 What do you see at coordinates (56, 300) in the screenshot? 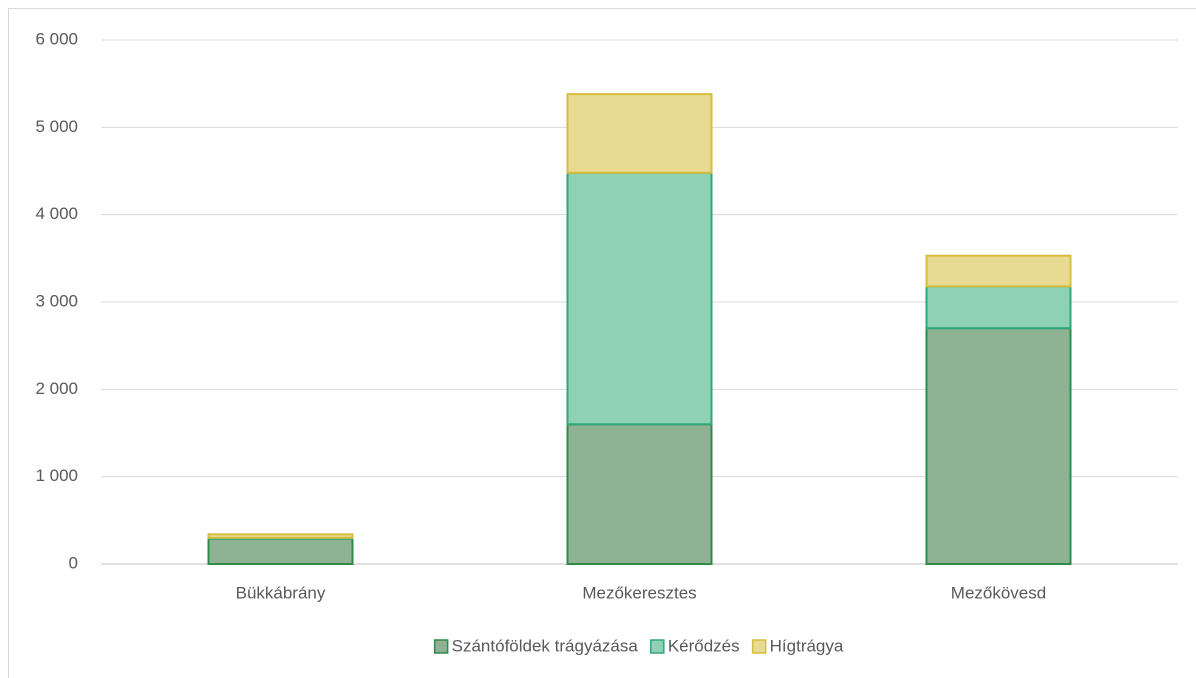
I see `y-tick-label: 3 000` at bounding box center [56, 300].